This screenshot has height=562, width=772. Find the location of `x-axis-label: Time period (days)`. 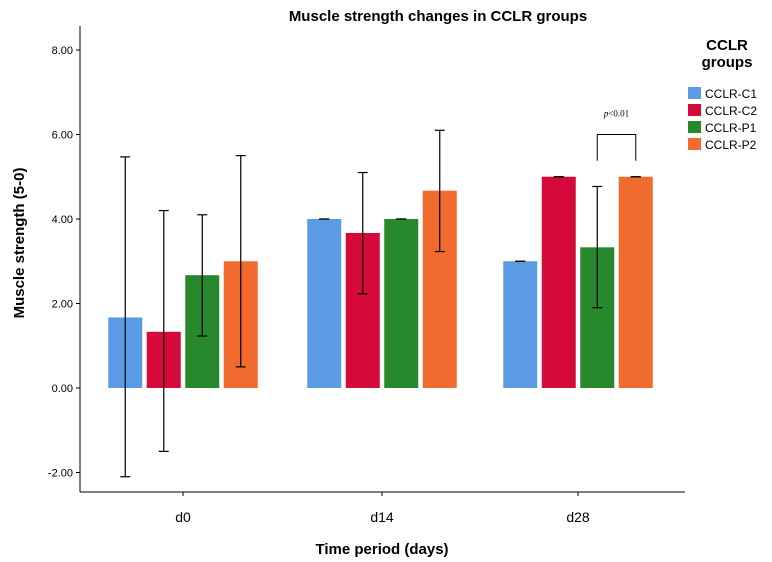

x-axis-label: Time period (days) is located at coordinates (381, 549).